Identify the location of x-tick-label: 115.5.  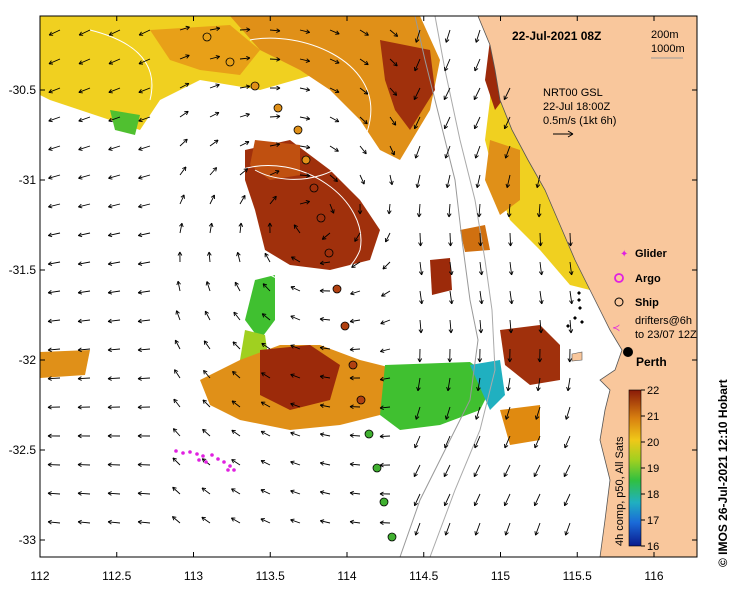
(577, 576).